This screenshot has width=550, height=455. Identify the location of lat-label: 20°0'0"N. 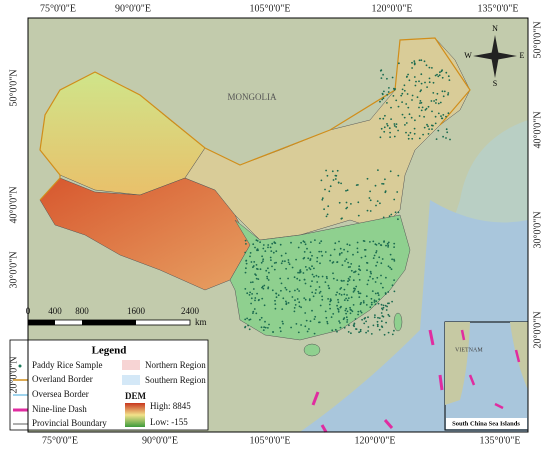
(537, 329).